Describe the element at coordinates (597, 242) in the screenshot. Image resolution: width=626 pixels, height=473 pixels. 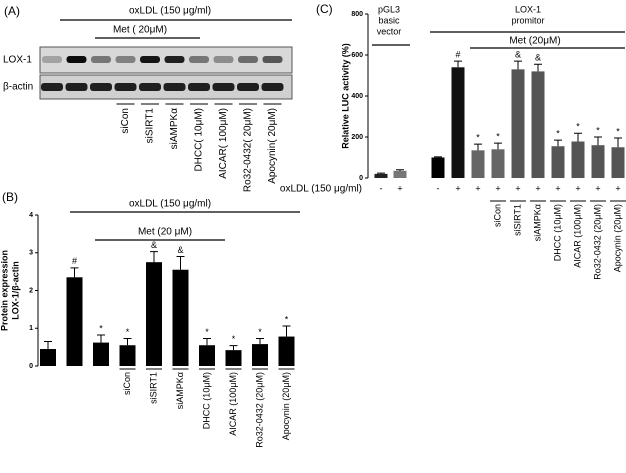
I see `x-tick-label: Ro32-0432 (20μM)` at that location.